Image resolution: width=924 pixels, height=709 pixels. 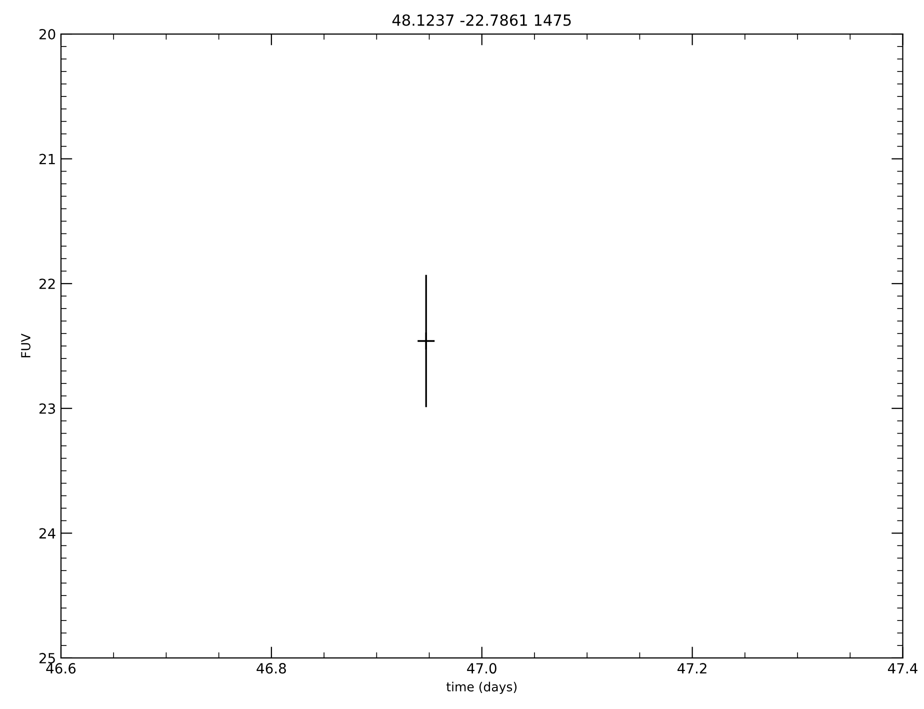 I want to click on x-tick-label: 46.8, so click(x=271, y=668).